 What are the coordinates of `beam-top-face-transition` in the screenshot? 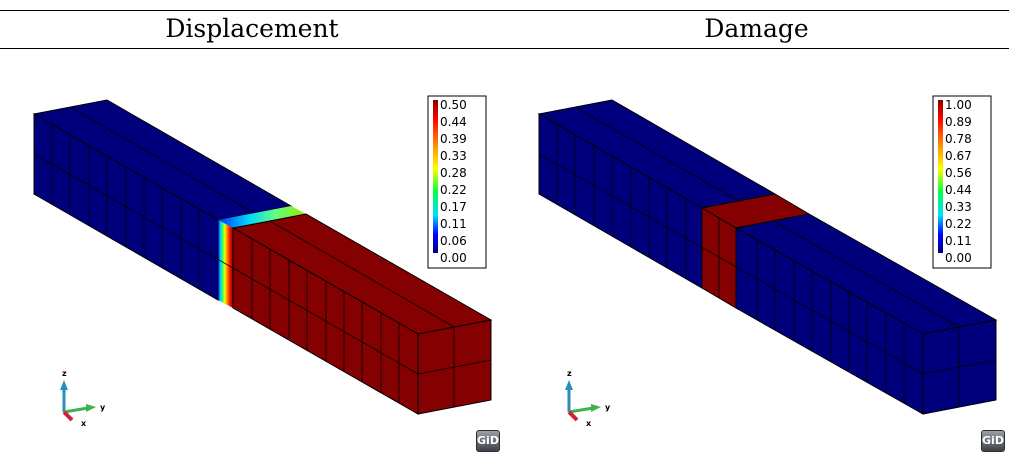 It's located at (262, 217).